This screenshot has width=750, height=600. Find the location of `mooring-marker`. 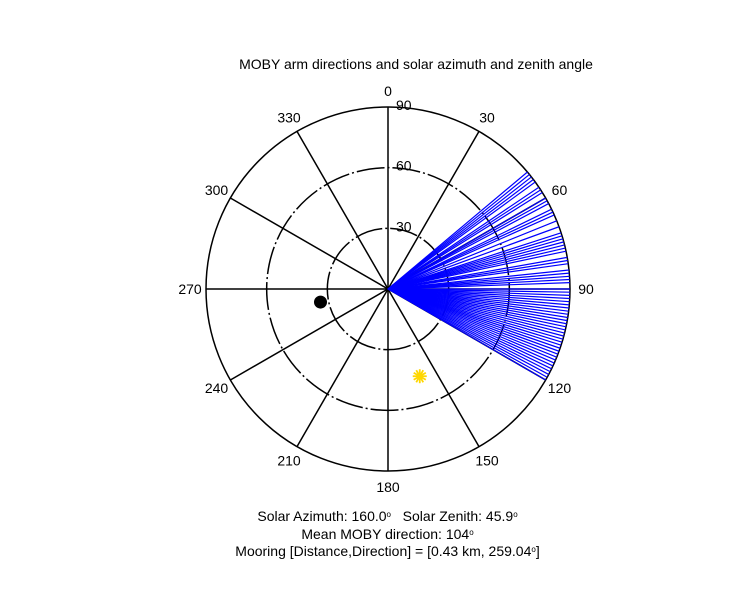

mooring-marker is located at coordinates (320, 302).